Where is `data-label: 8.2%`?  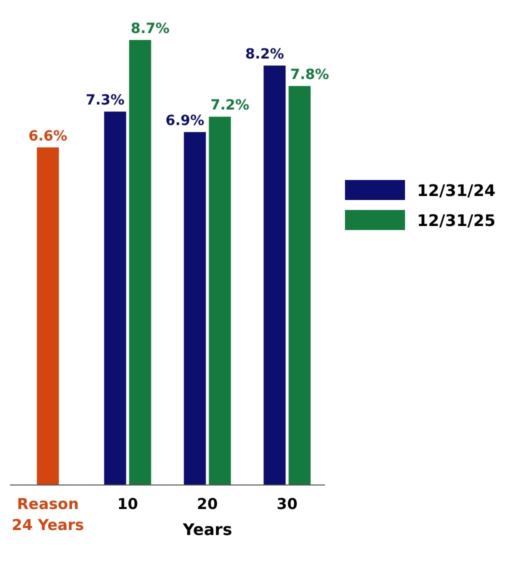 data-label: 8.2% is located at coordinates (264, 54).